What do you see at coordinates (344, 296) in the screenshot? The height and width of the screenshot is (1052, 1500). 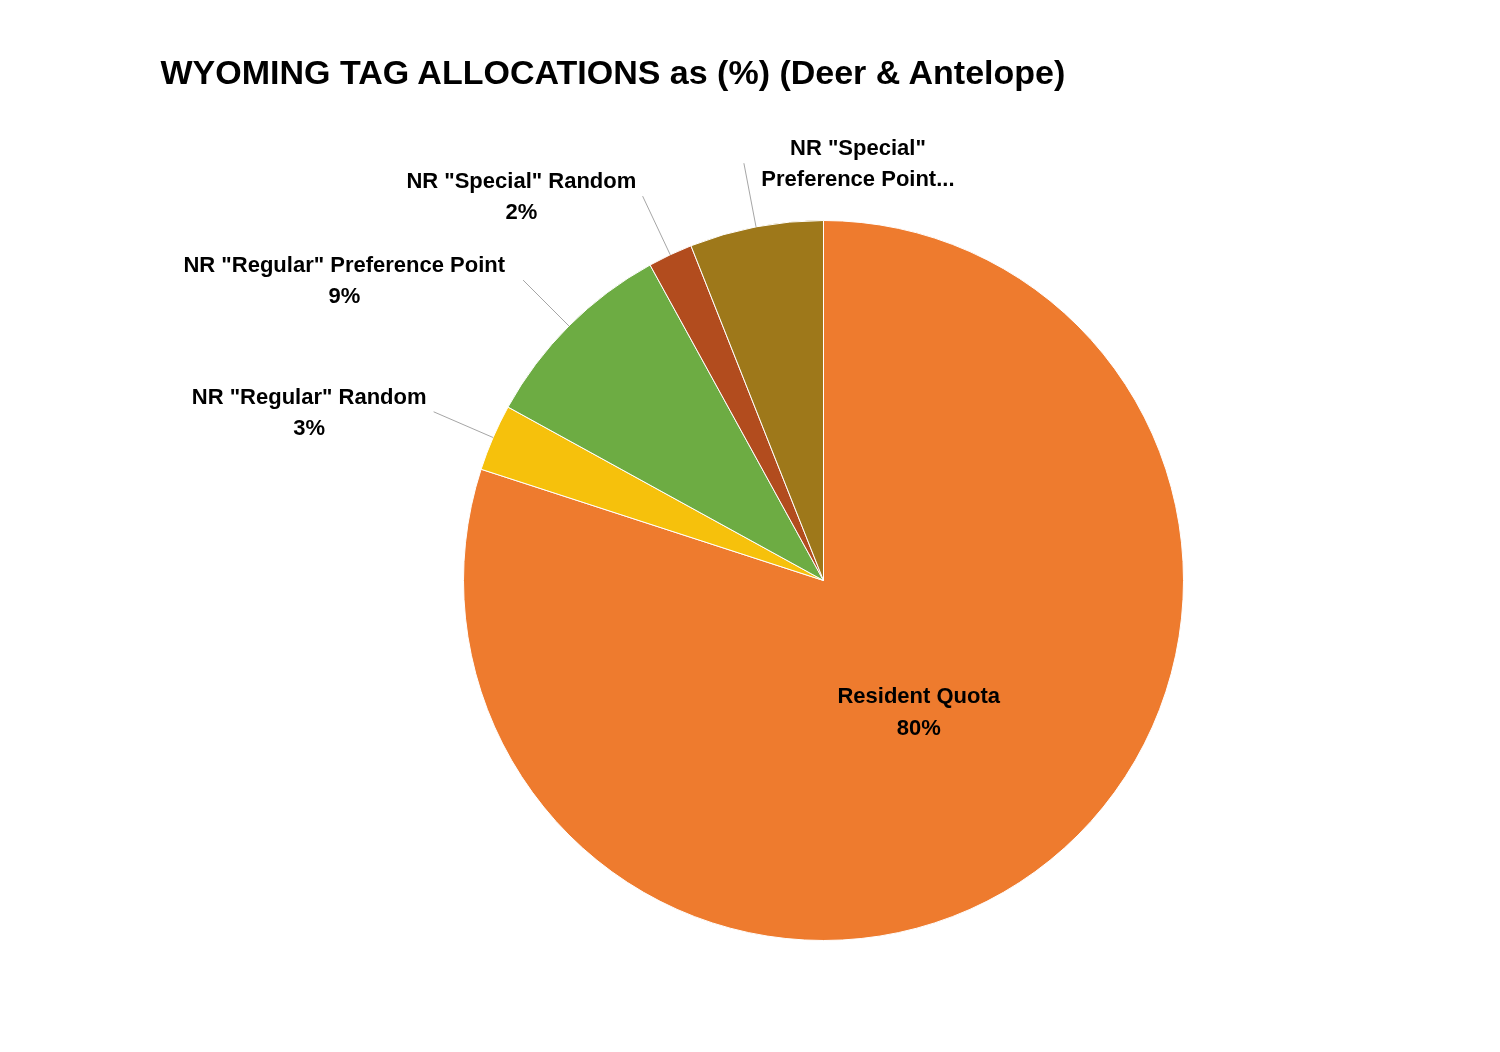 I see `data-label: 9%` at bounding box center [344, 296].